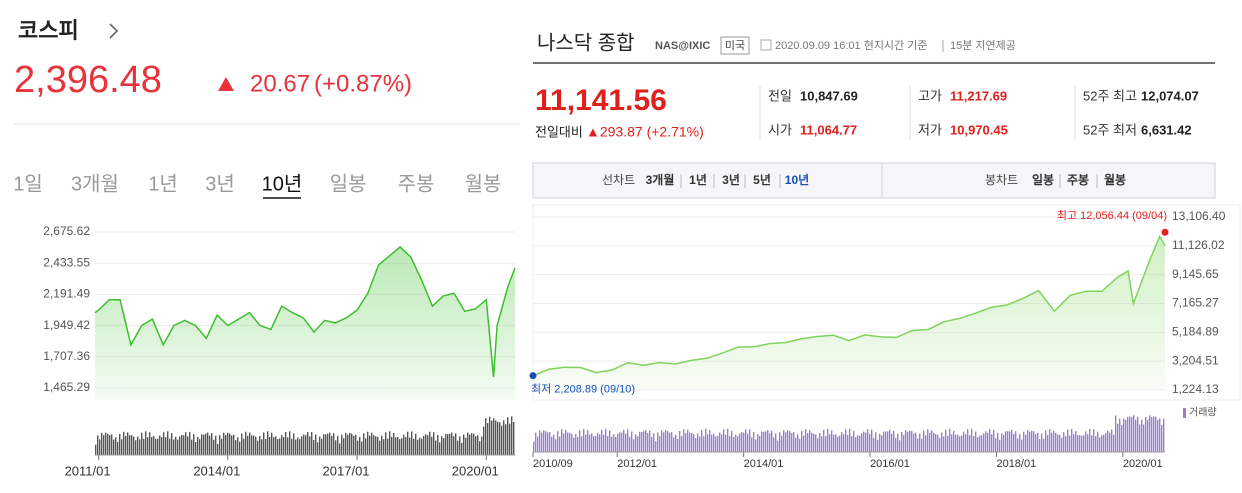  What do you see at coordinates (1166, 129) in the screenshot?
I see `stat-value: 6,631.42` at bounding box center [1166, 129].